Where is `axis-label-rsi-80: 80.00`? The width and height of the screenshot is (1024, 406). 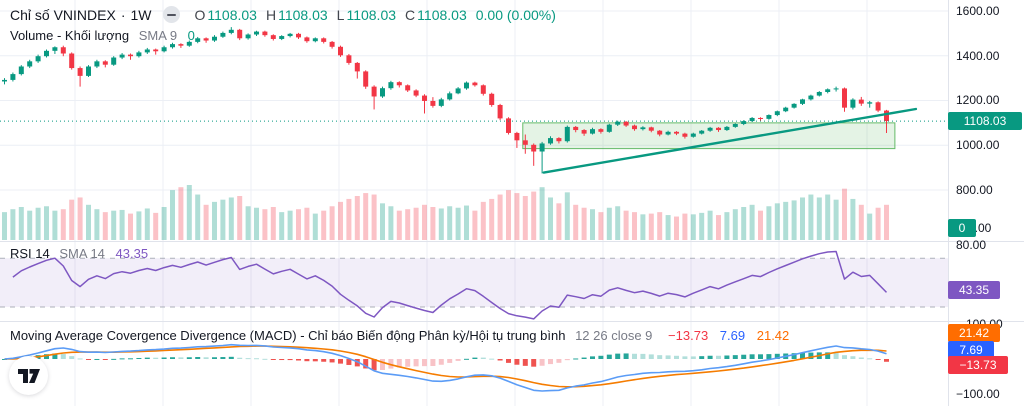 axis-label-rsi-80: 80.00 is located at coordinates (971, 245).